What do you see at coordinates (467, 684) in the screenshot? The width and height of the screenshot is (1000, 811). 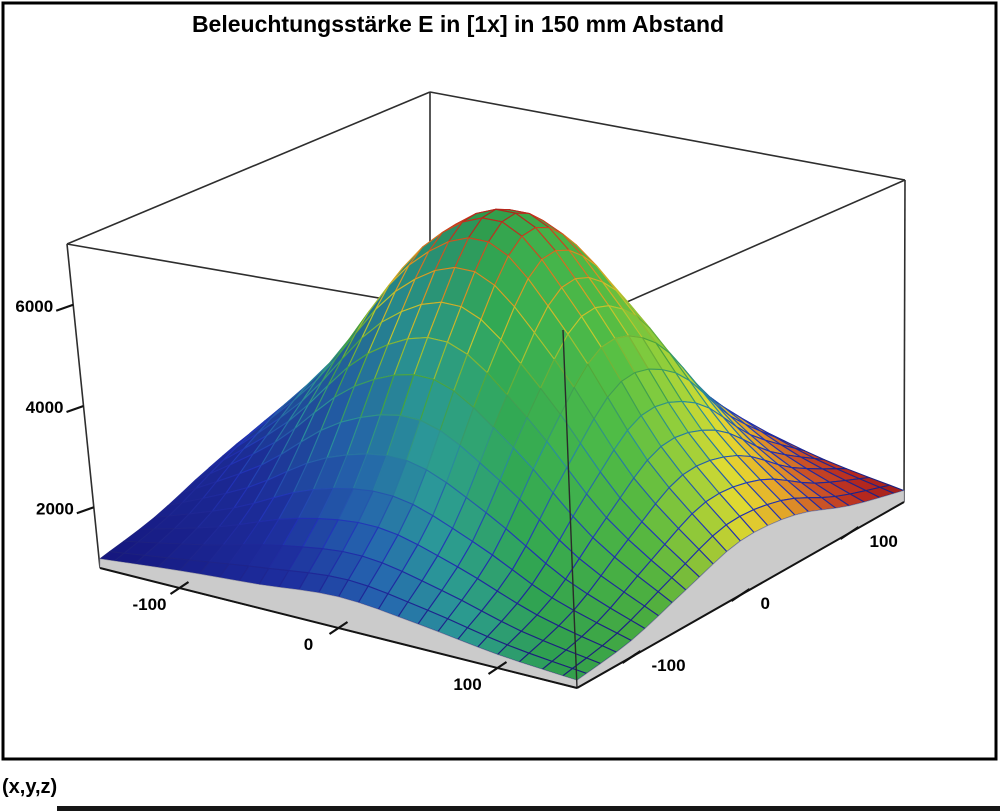 I see `x-tick-label: 100` at bounding box center [467, 684].